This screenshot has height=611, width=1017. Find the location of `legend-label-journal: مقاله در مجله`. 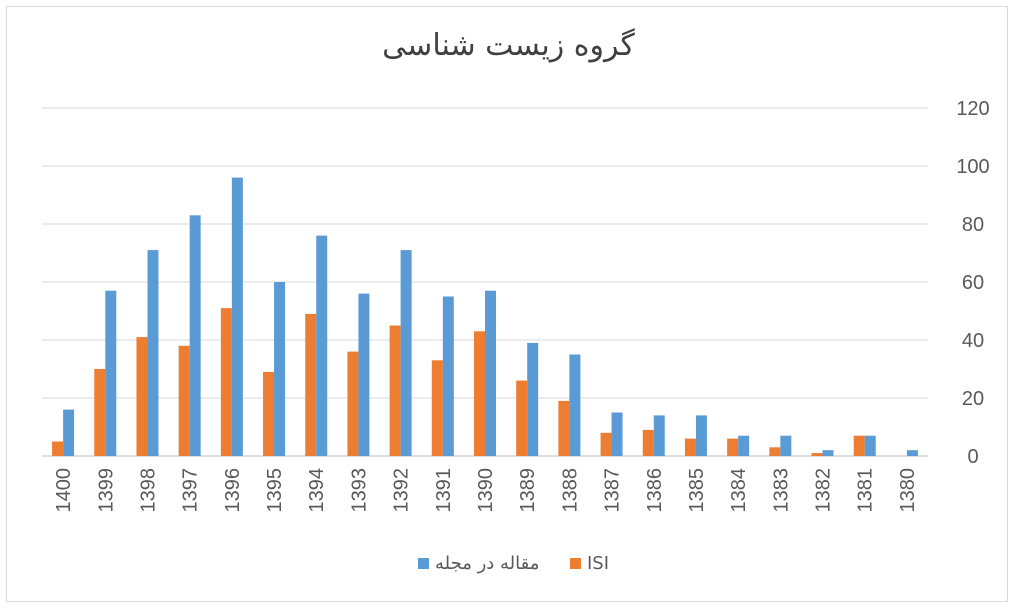

legend-label-journal: مقاله در مجله is located at coordinates (487, 563).